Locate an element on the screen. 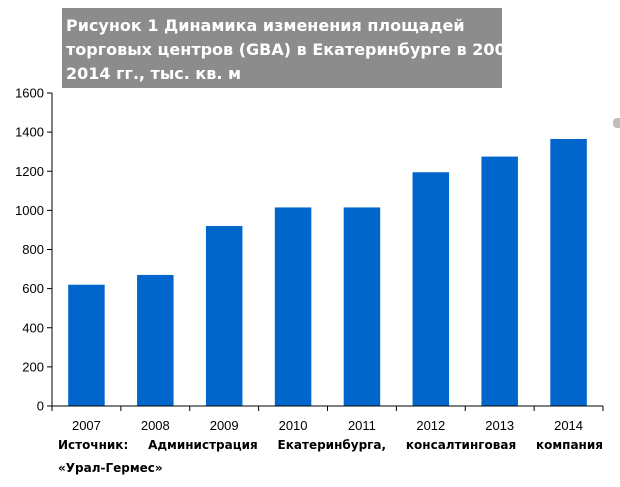 Image resolution: width=620 pixels, height=487 pixels. source-word: Екатеринбурга, is located at coordinates (332, 445).